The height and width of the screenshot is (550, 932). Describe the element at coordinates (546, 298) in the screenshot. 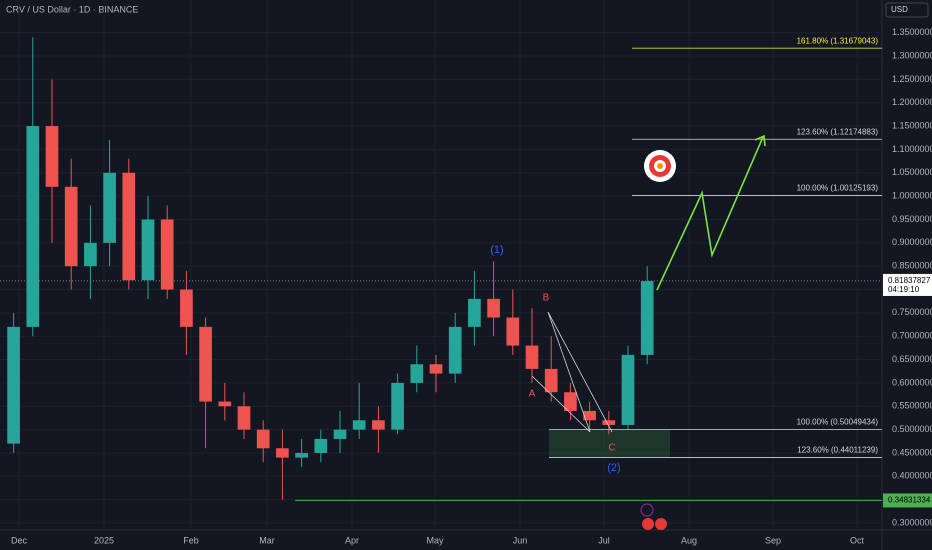

I see `wave-label: B` at that location.